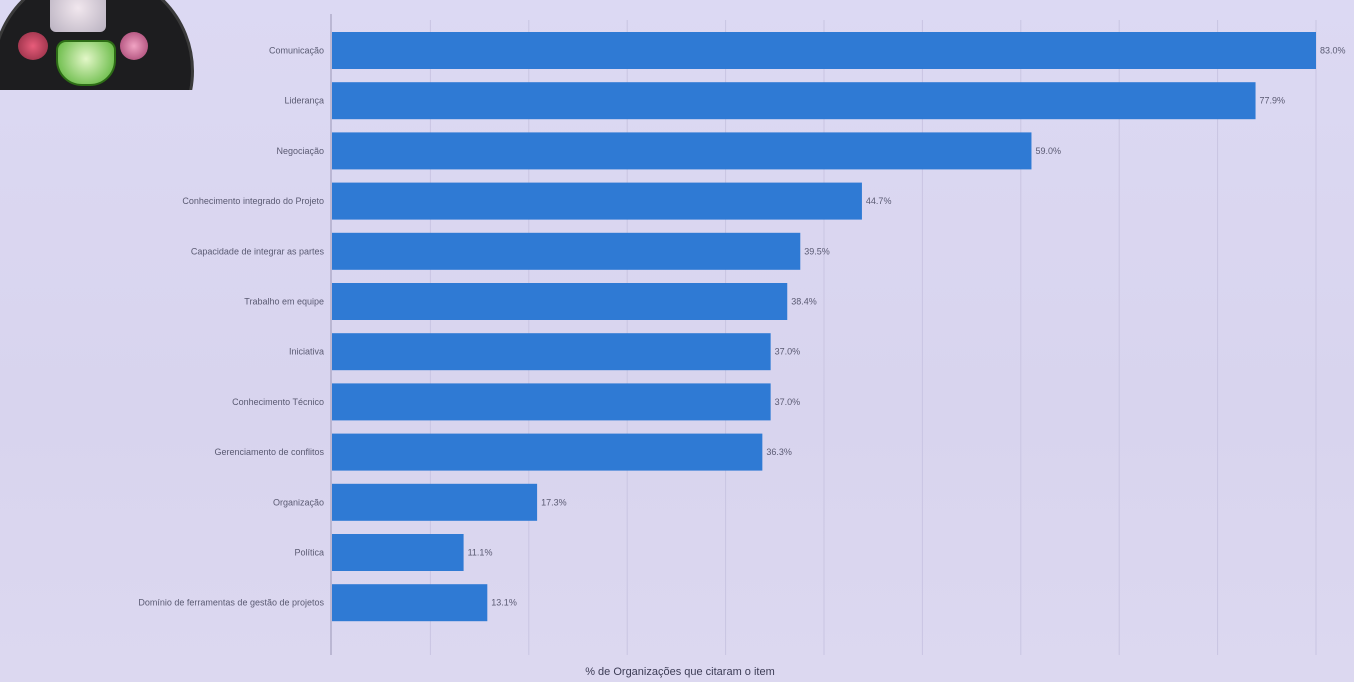 The image size is (1354, 682). I want to click on media-control-overlay, so click(97, 45).